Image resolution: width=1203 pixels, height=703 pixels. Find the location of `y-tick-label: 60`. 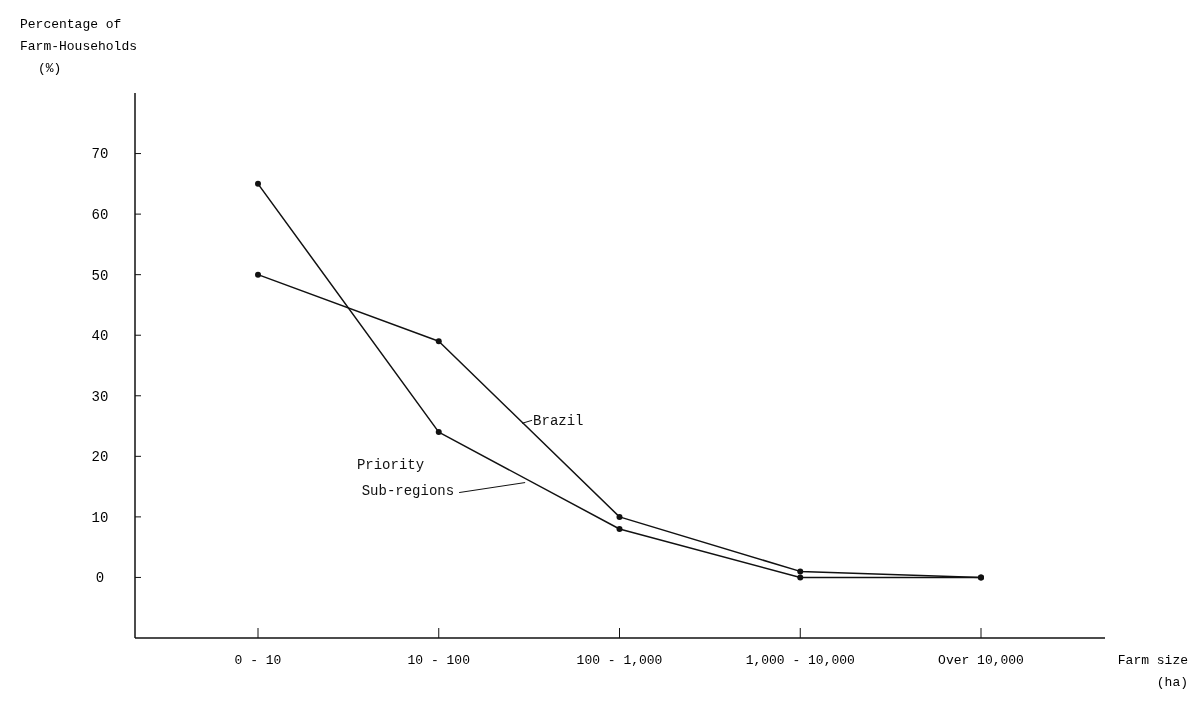

y-tick-label: 60 is located at coordinates (100, 215).